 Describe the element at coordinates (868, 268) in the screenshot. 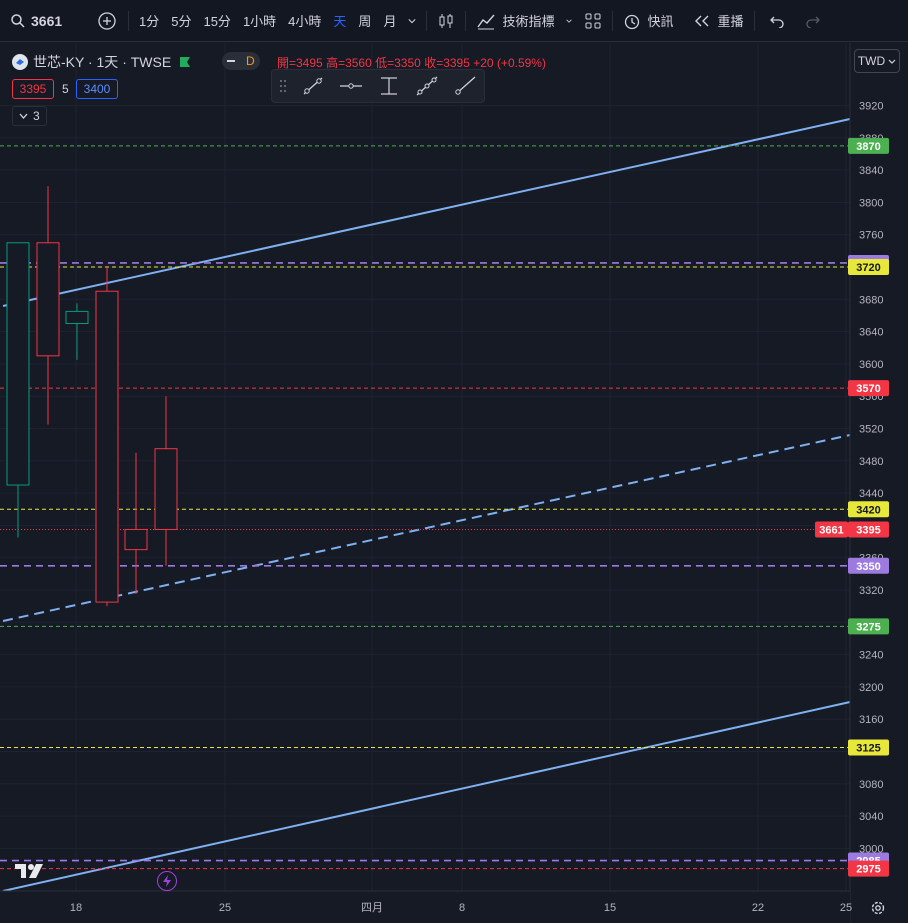

I see `price-label: 3720` at that location.